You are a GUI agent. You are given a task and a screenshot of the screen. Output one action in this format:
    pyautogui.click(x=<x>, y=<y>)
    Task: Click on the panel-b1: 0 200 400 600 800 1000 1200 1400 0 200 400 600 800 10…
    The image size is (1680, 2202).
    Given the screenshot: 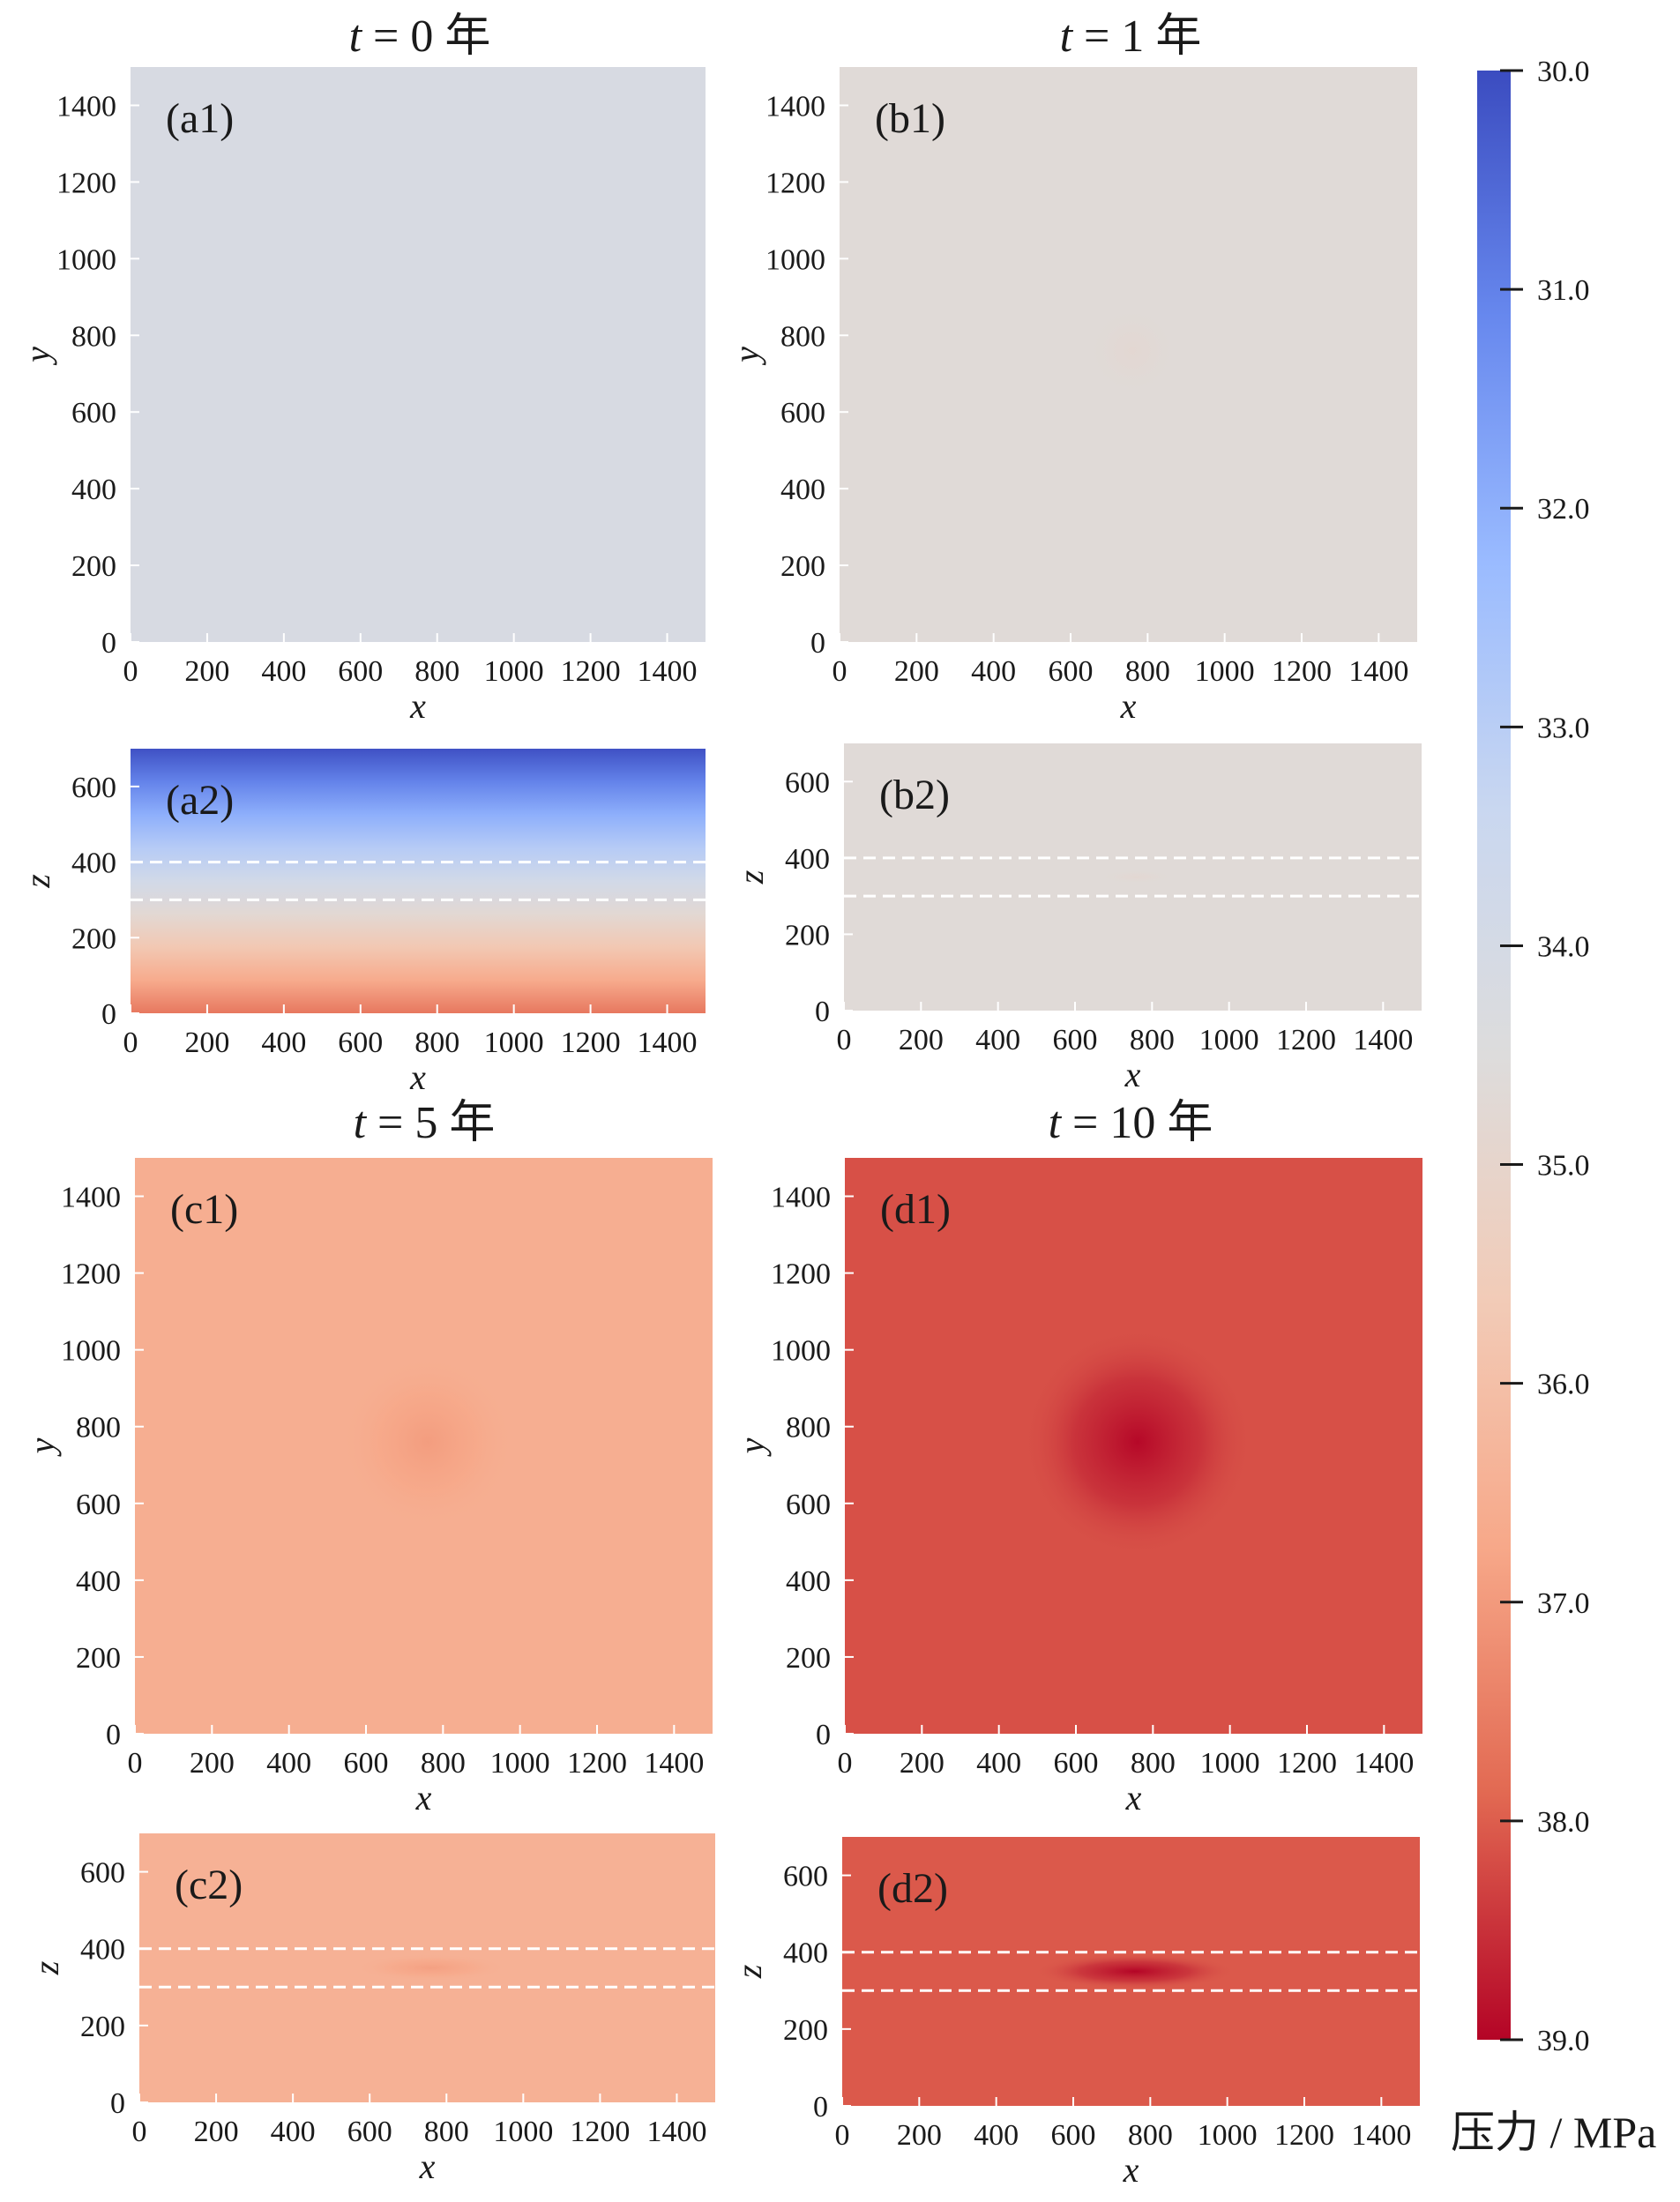 What is the action you would take?
    pyautogui.click(x=1072, y=396)
    